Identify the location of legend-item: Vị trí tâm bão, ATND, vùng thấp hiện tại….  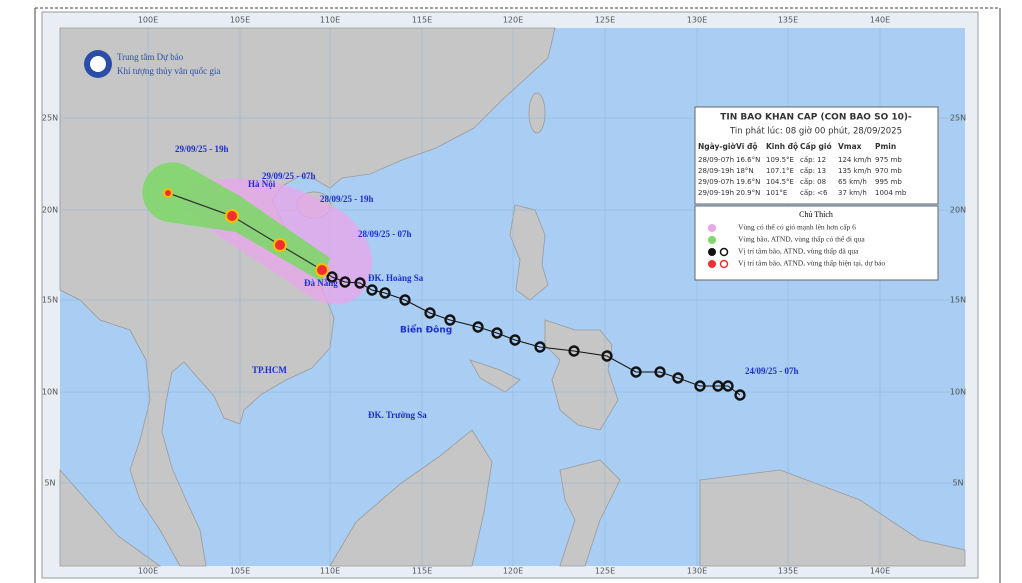
(811, 263).